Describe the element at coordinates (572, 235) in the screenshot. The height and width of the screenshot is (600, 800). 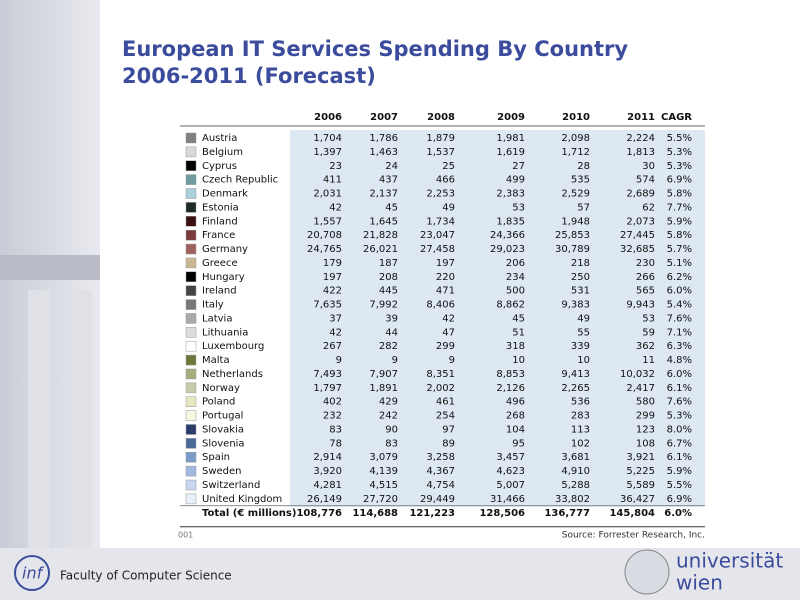
I see `table-cell: 25,853` at that location.